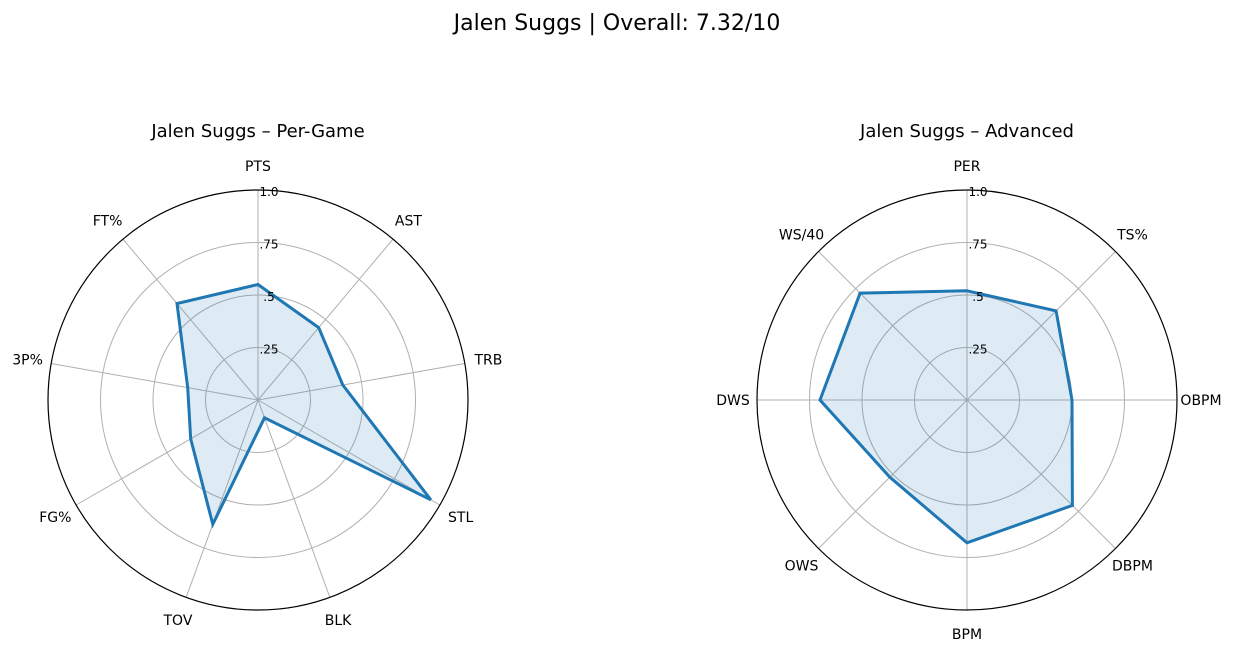  What do you see at coordinates (1132, 236) in the screenshot?
I see `axis-label-ts-pct: TS%` at bounding box center [1132, 236].